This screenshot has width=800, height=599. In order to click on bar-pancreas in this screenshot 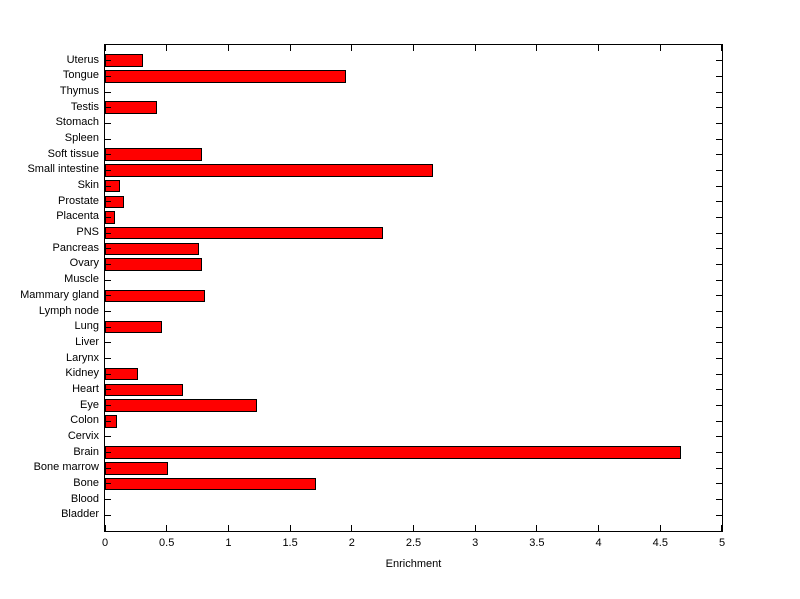, I will do `click(152, 249)`.